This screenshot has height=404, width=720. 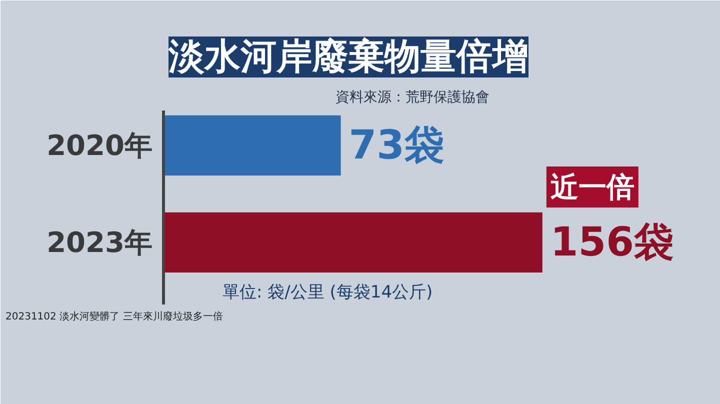 I want to click on text: 20231102 淡水河變髒了 三年來川廢垃圾多一倍, so click(x=114, y=316).